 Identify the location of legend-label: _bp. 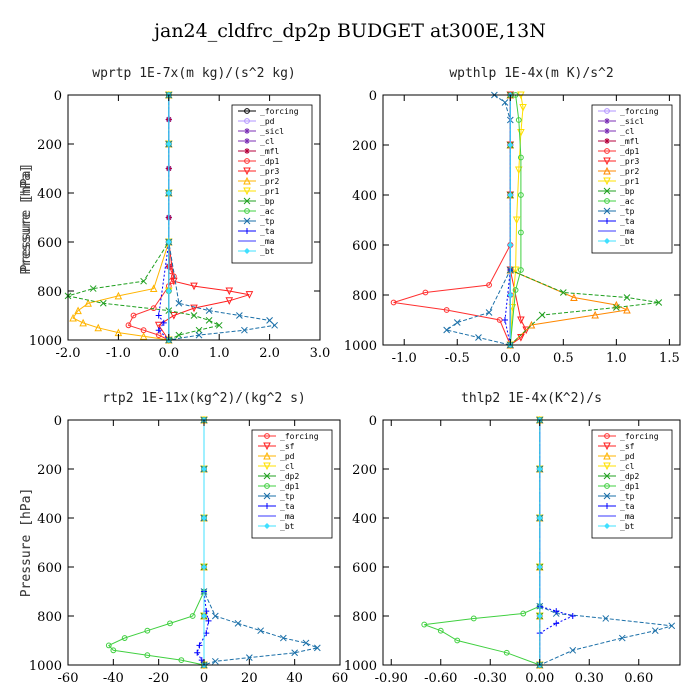
(627, 191).